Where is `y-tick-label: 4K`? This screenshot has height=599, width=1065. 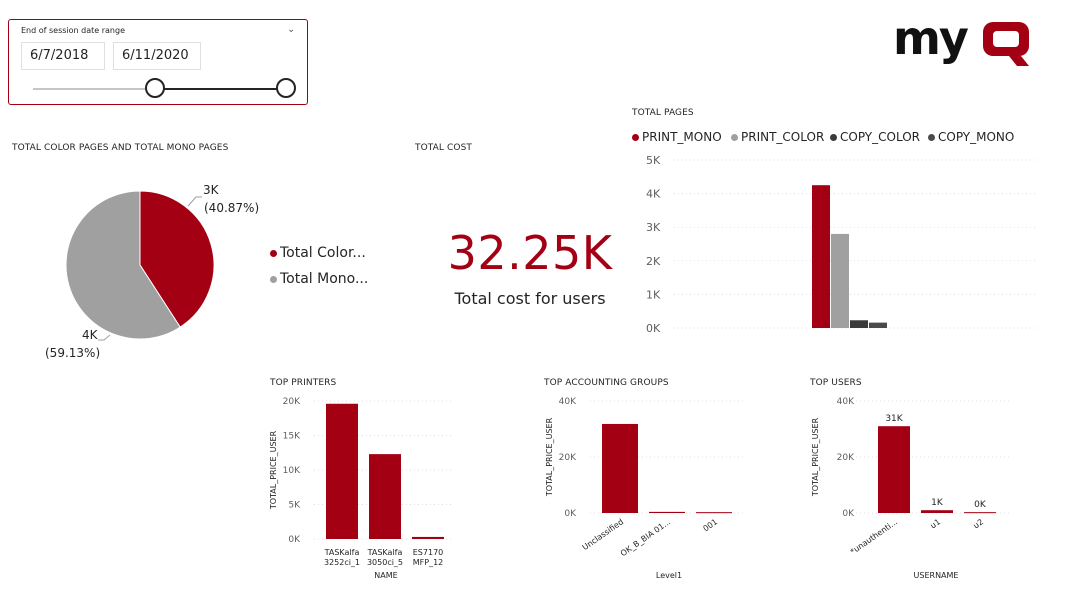 y-tick-label: 4K is located at coordinates (653, 194).